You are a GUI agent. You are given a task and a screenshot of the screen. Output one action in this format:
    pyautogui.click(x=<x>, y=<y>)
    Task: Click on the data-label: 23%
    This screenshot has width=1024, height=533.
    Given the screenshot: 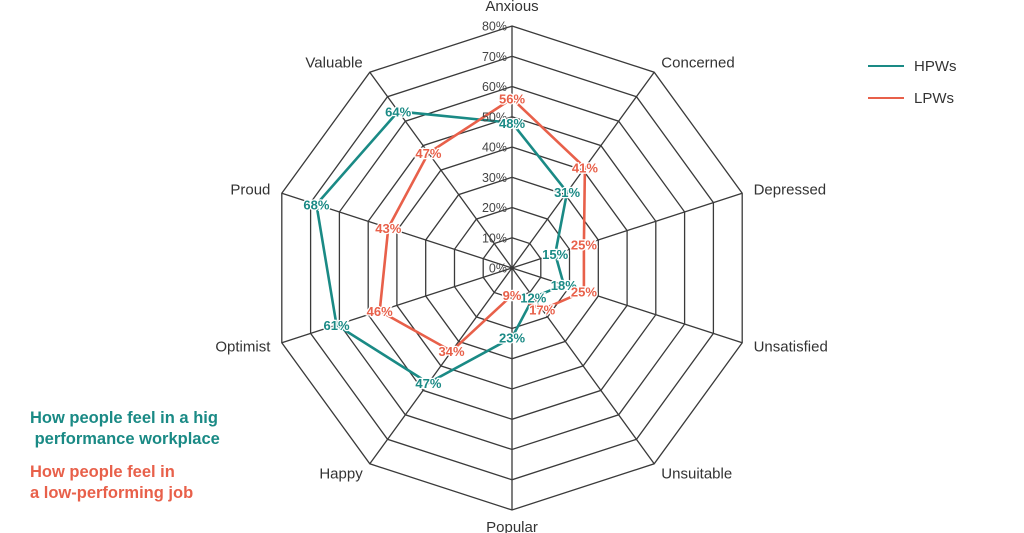 What is the action you would take?
    pyautogui.click(x=512, y=338)
    